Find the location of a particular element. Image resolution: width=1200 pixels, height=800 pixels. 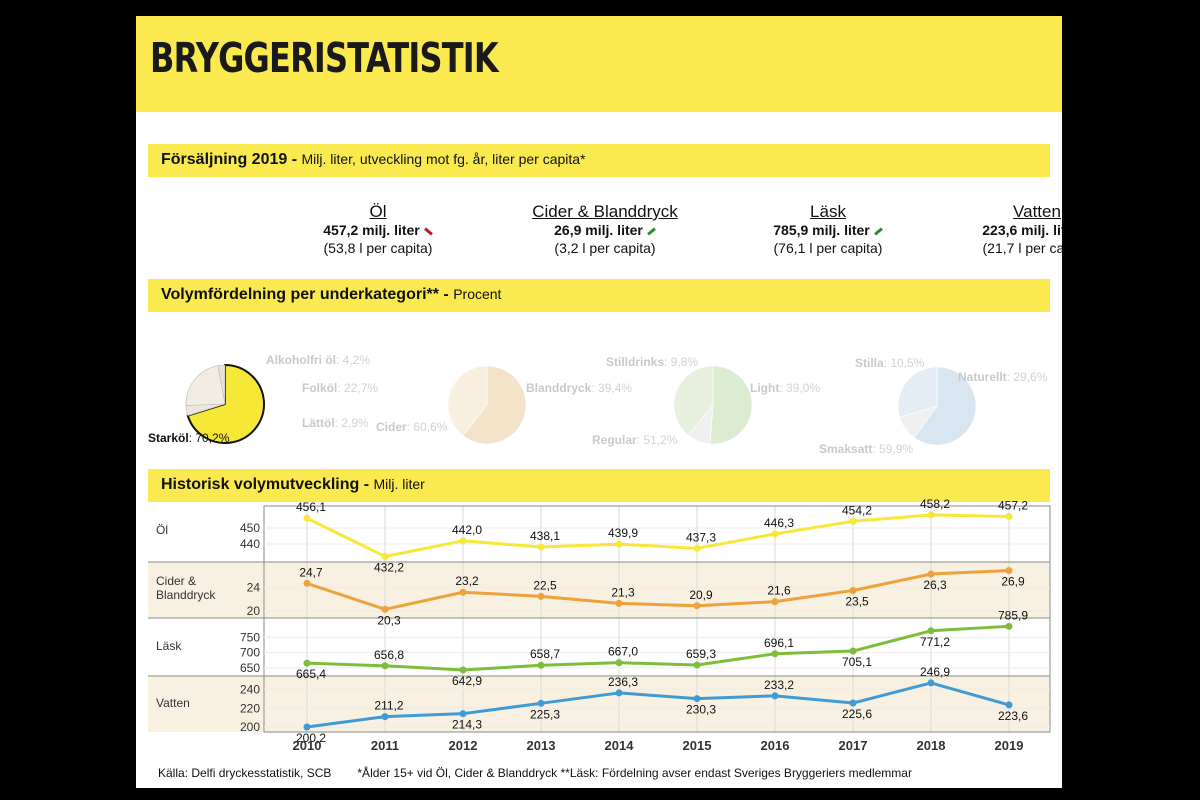

point-ol-2019 is located at coordinates (1009, 516).